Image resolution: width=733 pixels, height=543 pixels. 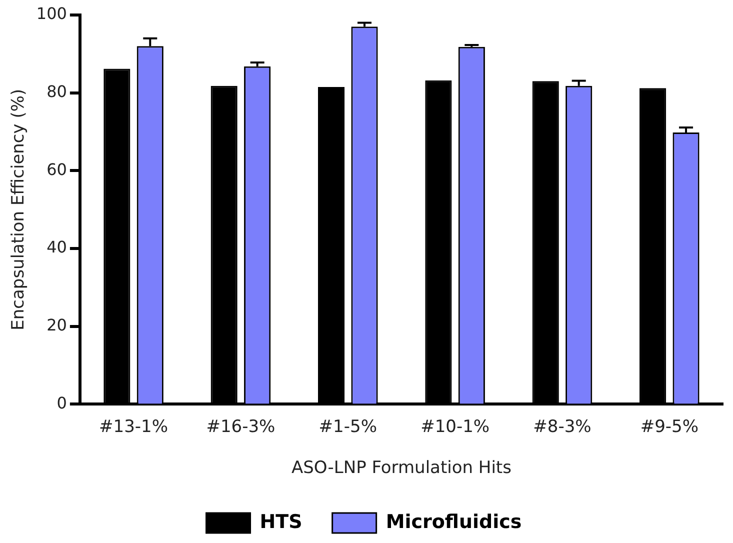 What do you see at coordinates (281, 521) in the screenshot?
I see `legend-label: HTS` at bounding box center [281, 521].